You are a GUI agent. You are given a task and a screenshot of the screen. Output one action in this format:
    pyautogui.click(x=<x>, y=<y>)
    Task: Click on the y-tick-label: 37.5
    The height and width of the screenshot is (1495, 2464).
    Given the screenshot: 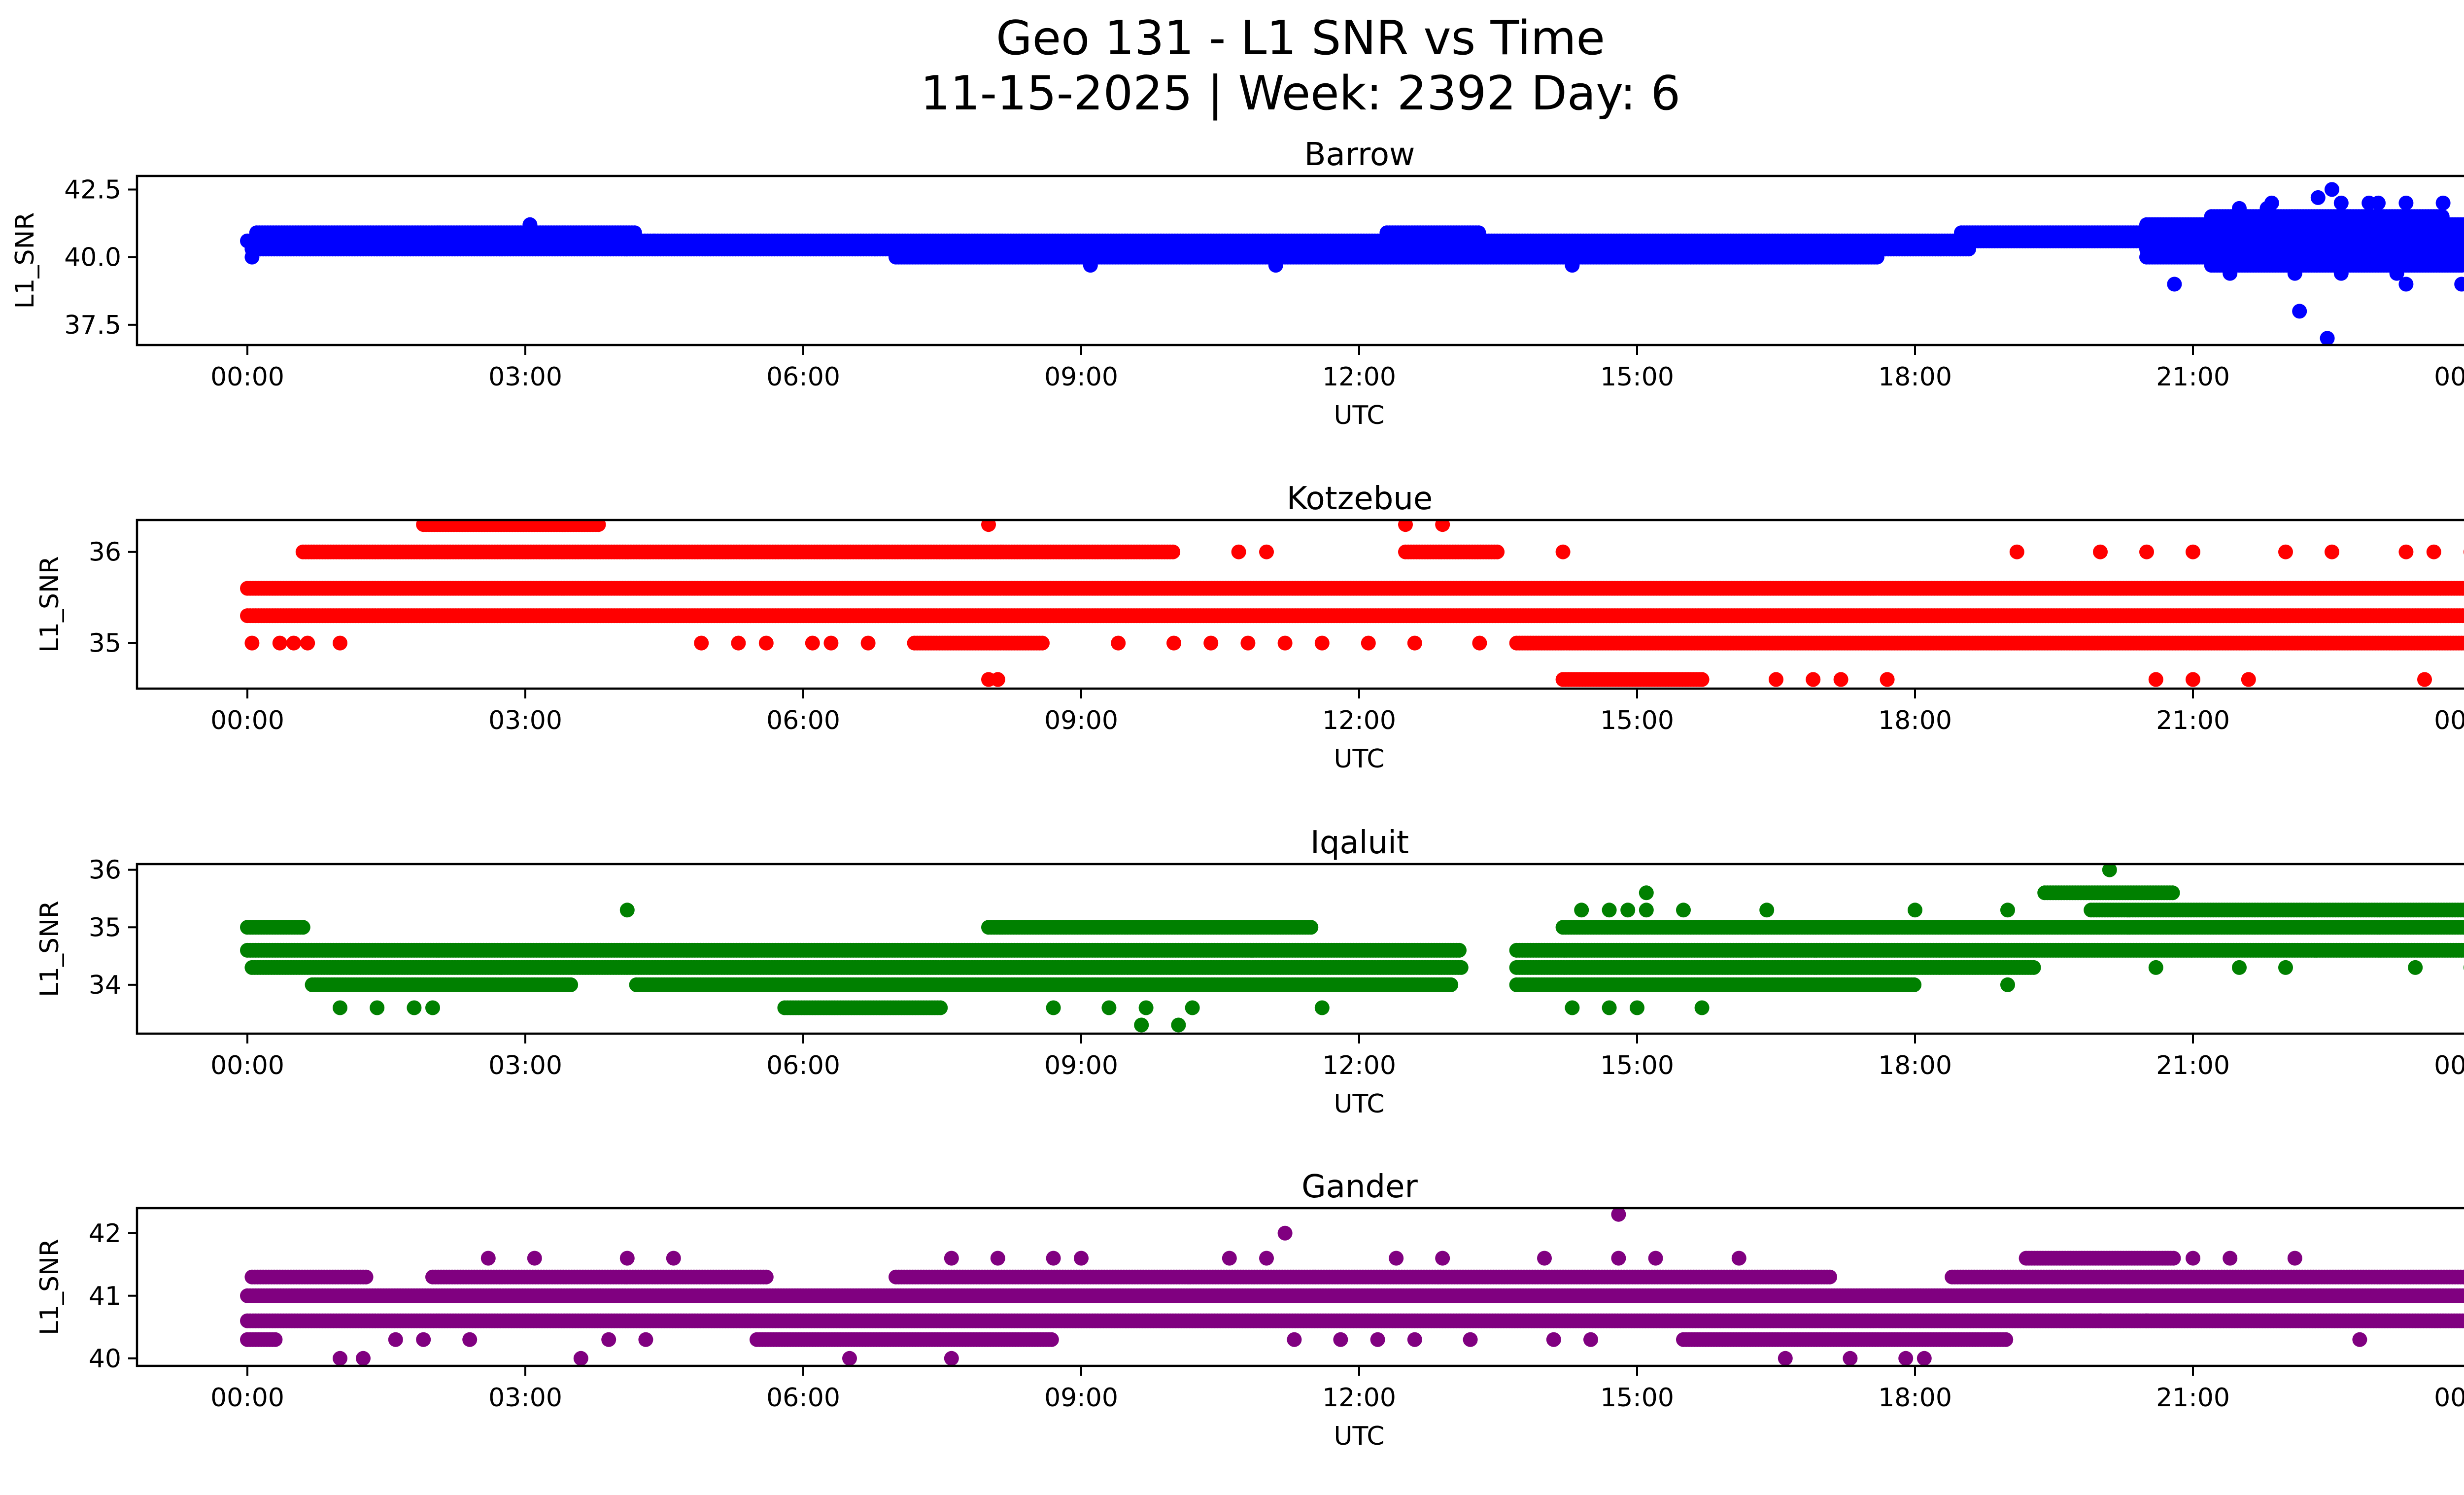 What is the action you would take?
    pyautogui.click(x=92, y=325)
    